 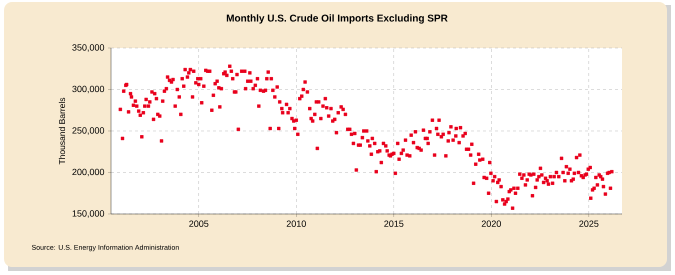 What do you see at coordinates (88, 214) in the screenshot?
I see `y-tick-label: 150,000` at bounding box center [88, 214].